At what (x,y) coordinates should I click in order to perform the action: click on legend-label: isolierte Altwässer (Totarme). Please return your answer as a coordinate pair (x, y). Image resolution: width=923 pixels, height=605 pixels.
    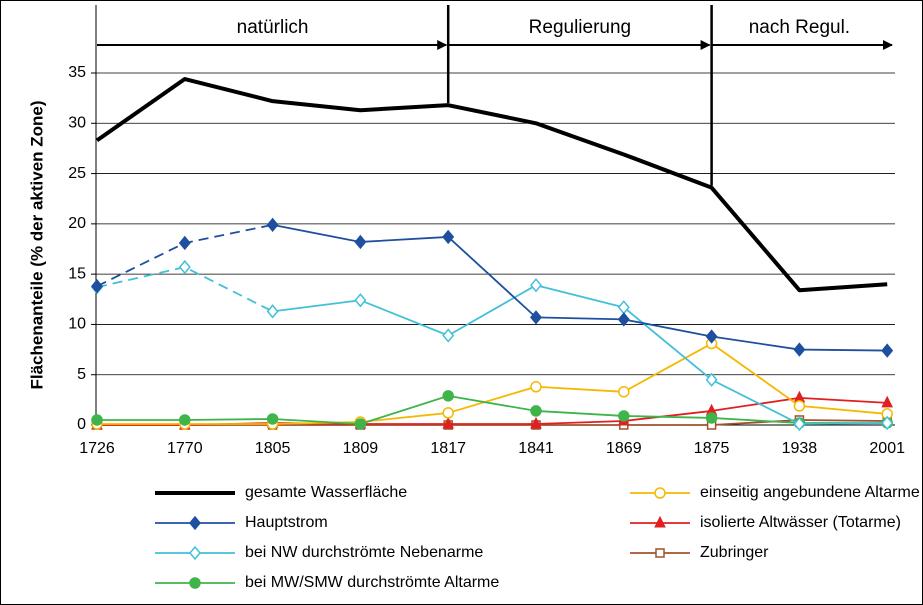
    Looking at the image, I should click on (800, 522).